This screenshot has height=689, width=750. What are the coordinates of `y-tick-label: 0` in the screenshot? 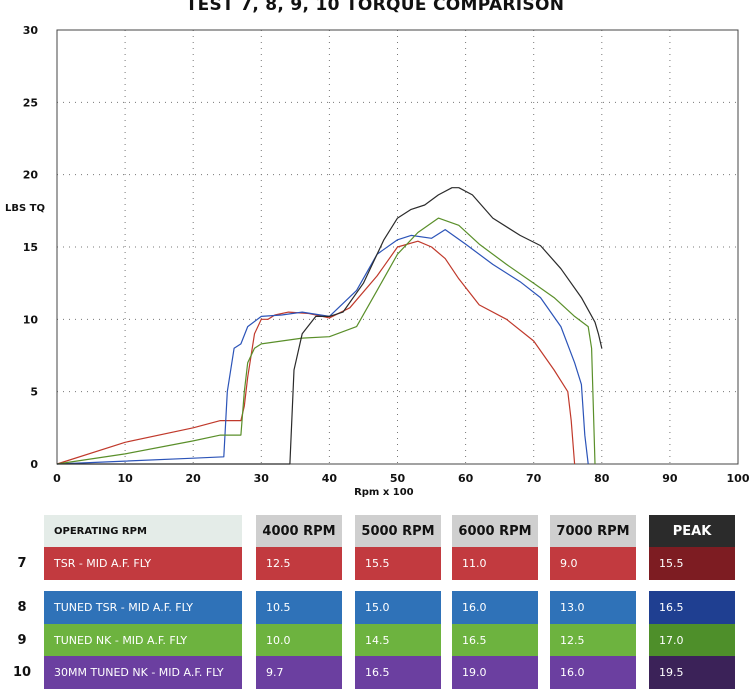 It's located at (34, 464).